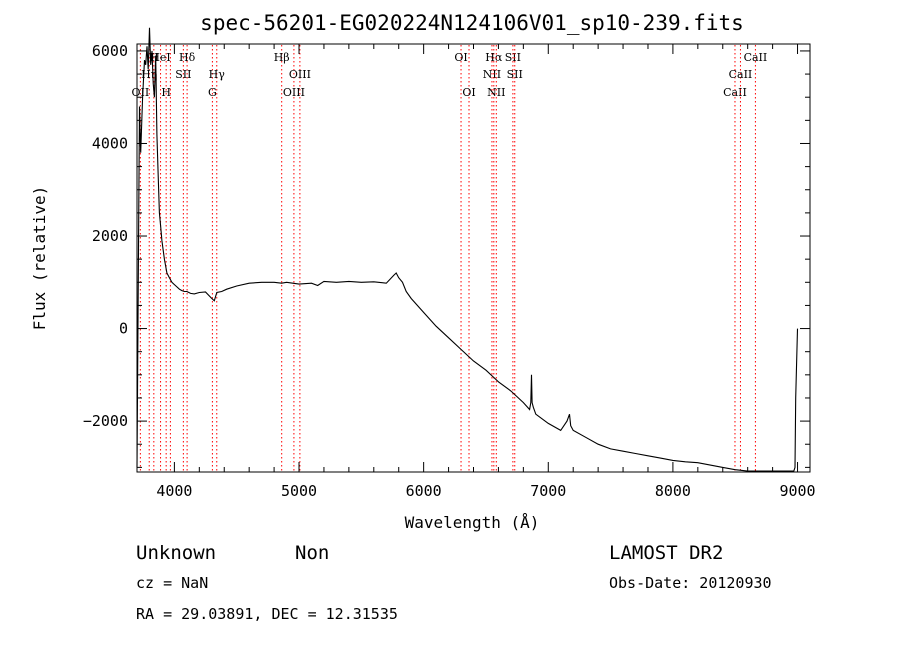 Image resolution: width=900 pixels, height=650 pixels. I want to click on y-tick-label: 4000, so click(110, 143).